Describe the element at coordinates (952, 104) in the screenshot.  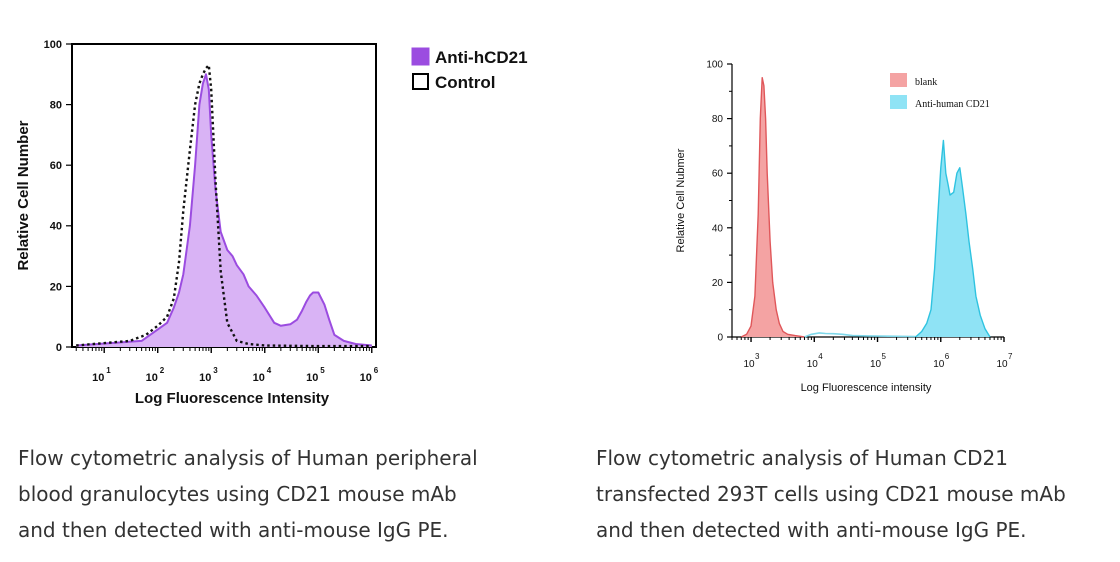
I see `legend-label-anti-human-cd21: Anti-human CD21` at that location.